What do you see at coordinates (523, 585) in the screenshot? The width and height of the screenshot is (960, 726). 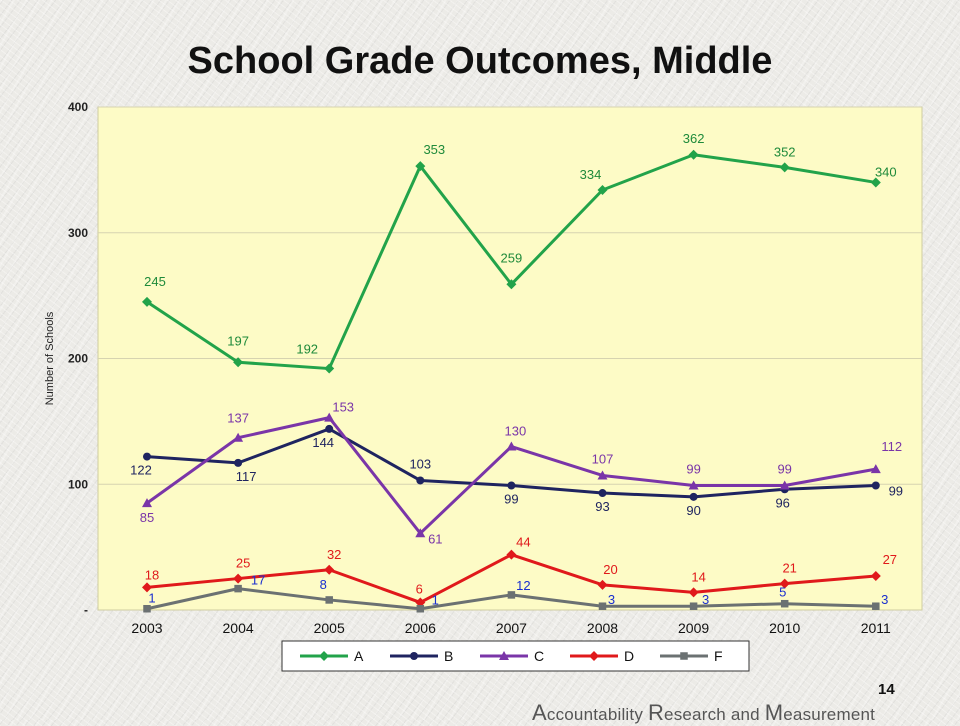 I see `data-label: 12` at bounding box center [523, 585].